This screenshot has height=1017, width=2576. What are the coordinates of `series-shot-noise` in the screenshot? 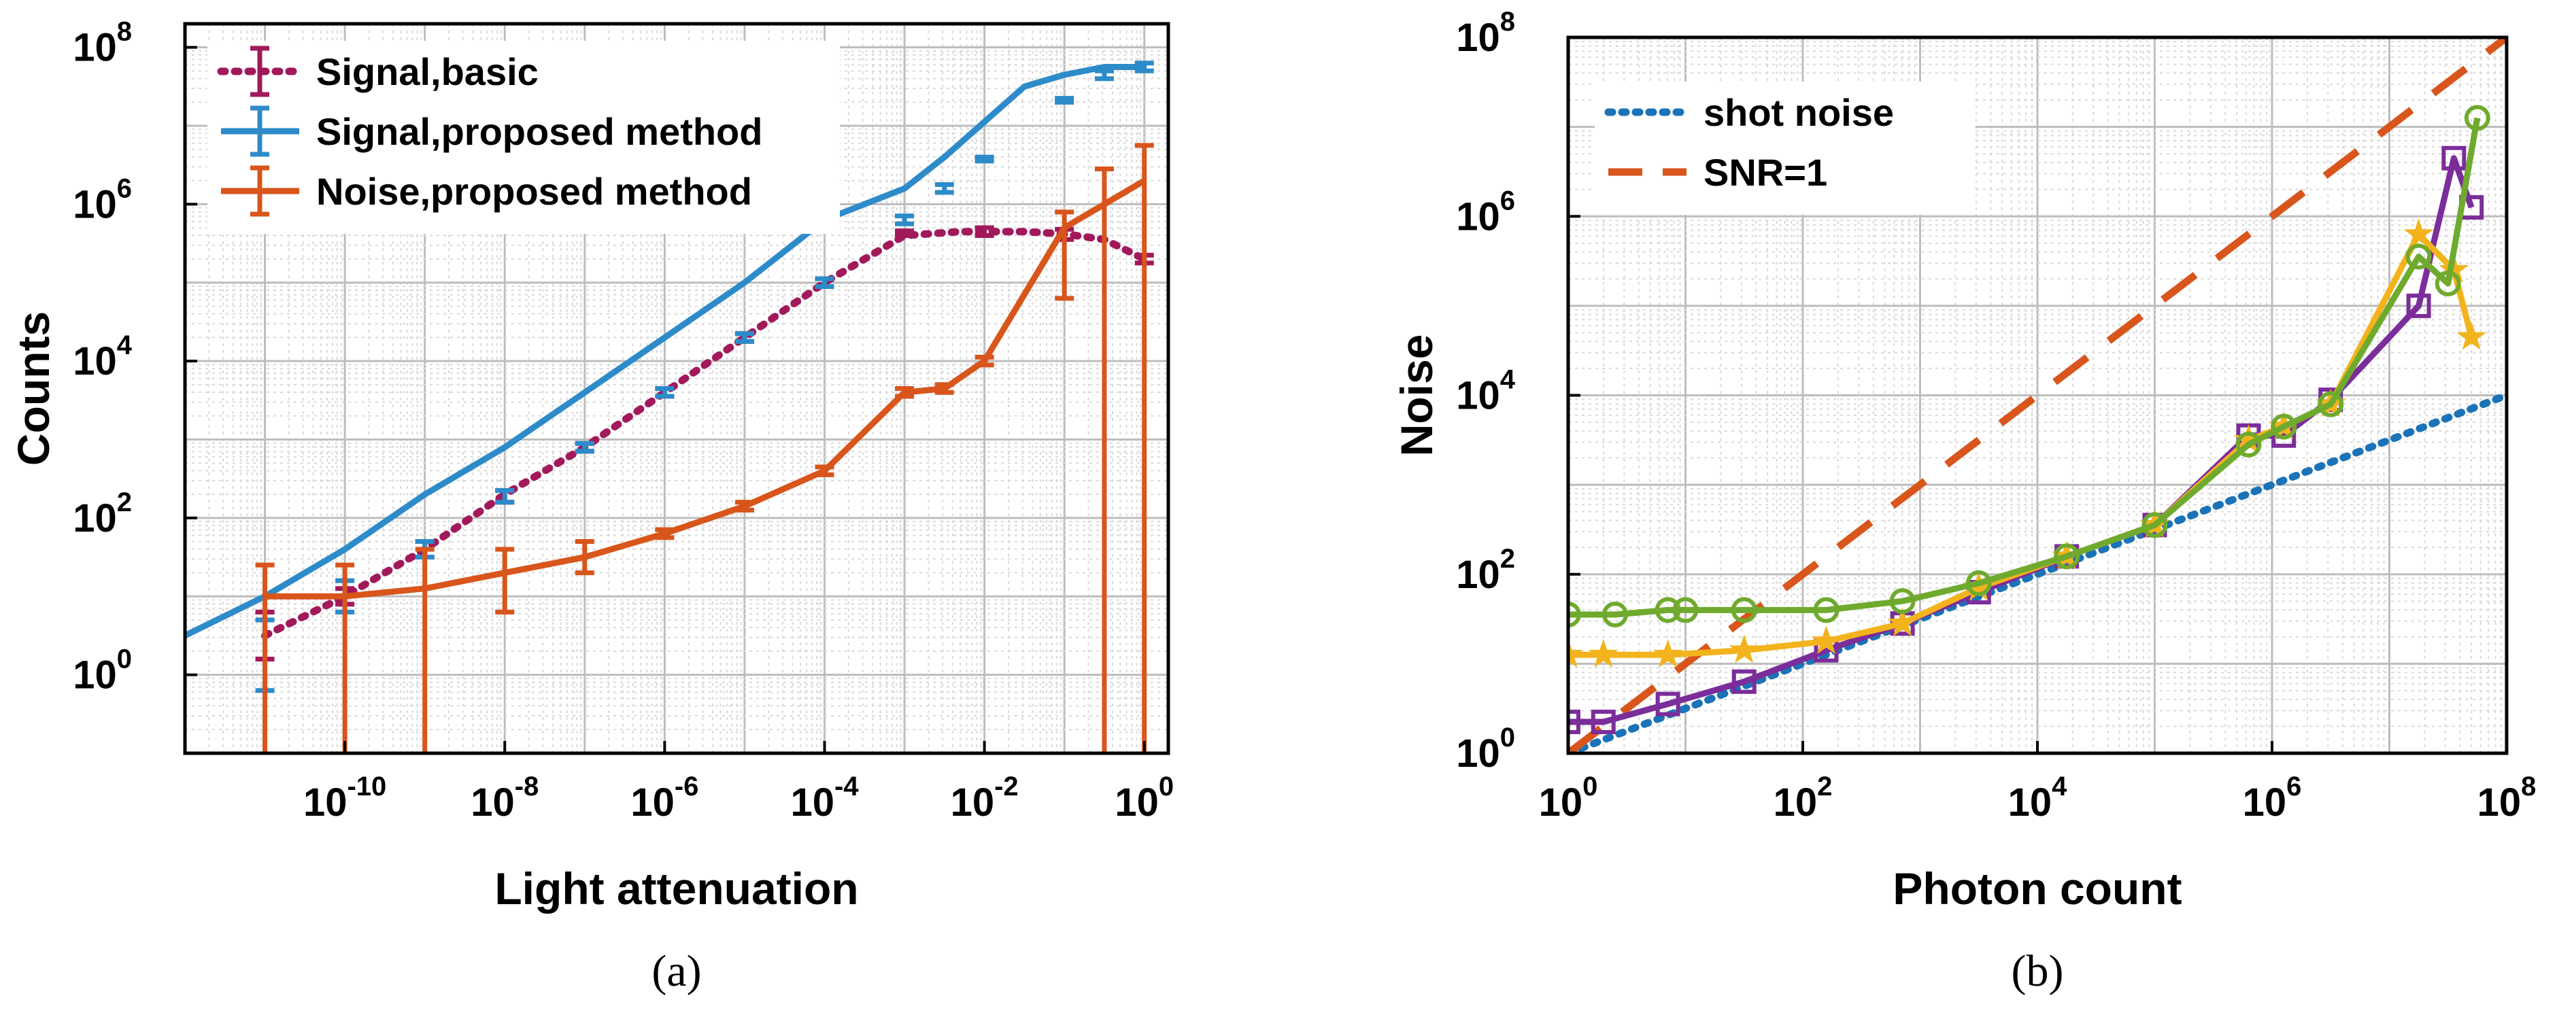 It's located at (2037, 572).